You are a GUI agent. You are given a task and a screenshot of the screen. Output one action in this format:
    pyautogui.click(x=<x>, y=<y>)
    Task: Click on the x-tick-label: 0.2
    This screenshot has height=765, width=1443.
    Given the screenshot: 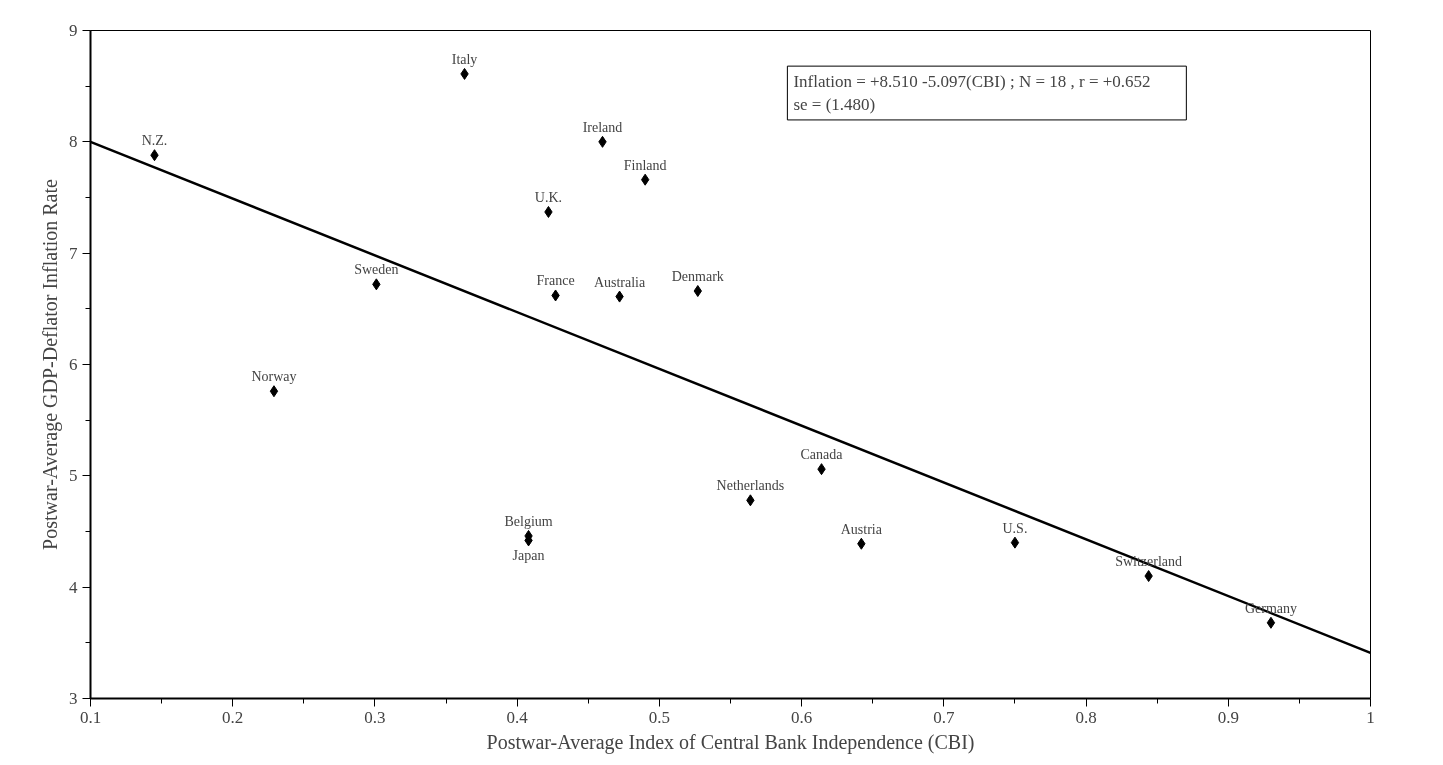 What is the action you would take?
    pyautogui.click(x=233, y=717)
    